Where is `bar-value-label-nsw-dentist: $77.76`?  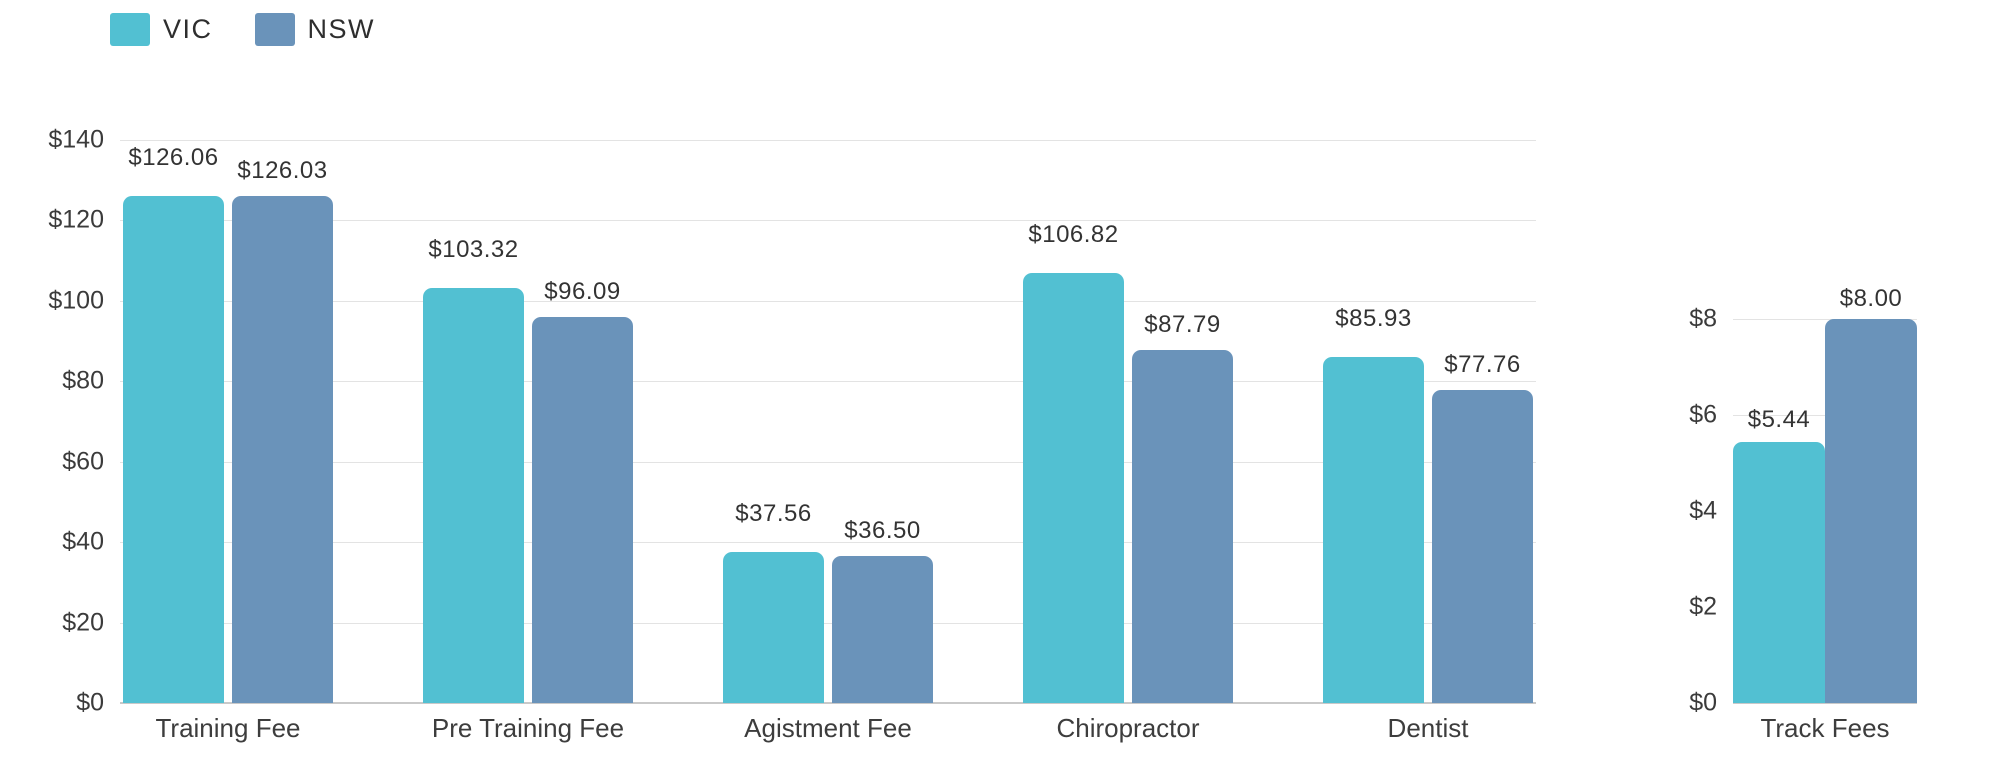
bar-value-label-nsw-dentist: $77.76 is located at coordinates (1482, 365).